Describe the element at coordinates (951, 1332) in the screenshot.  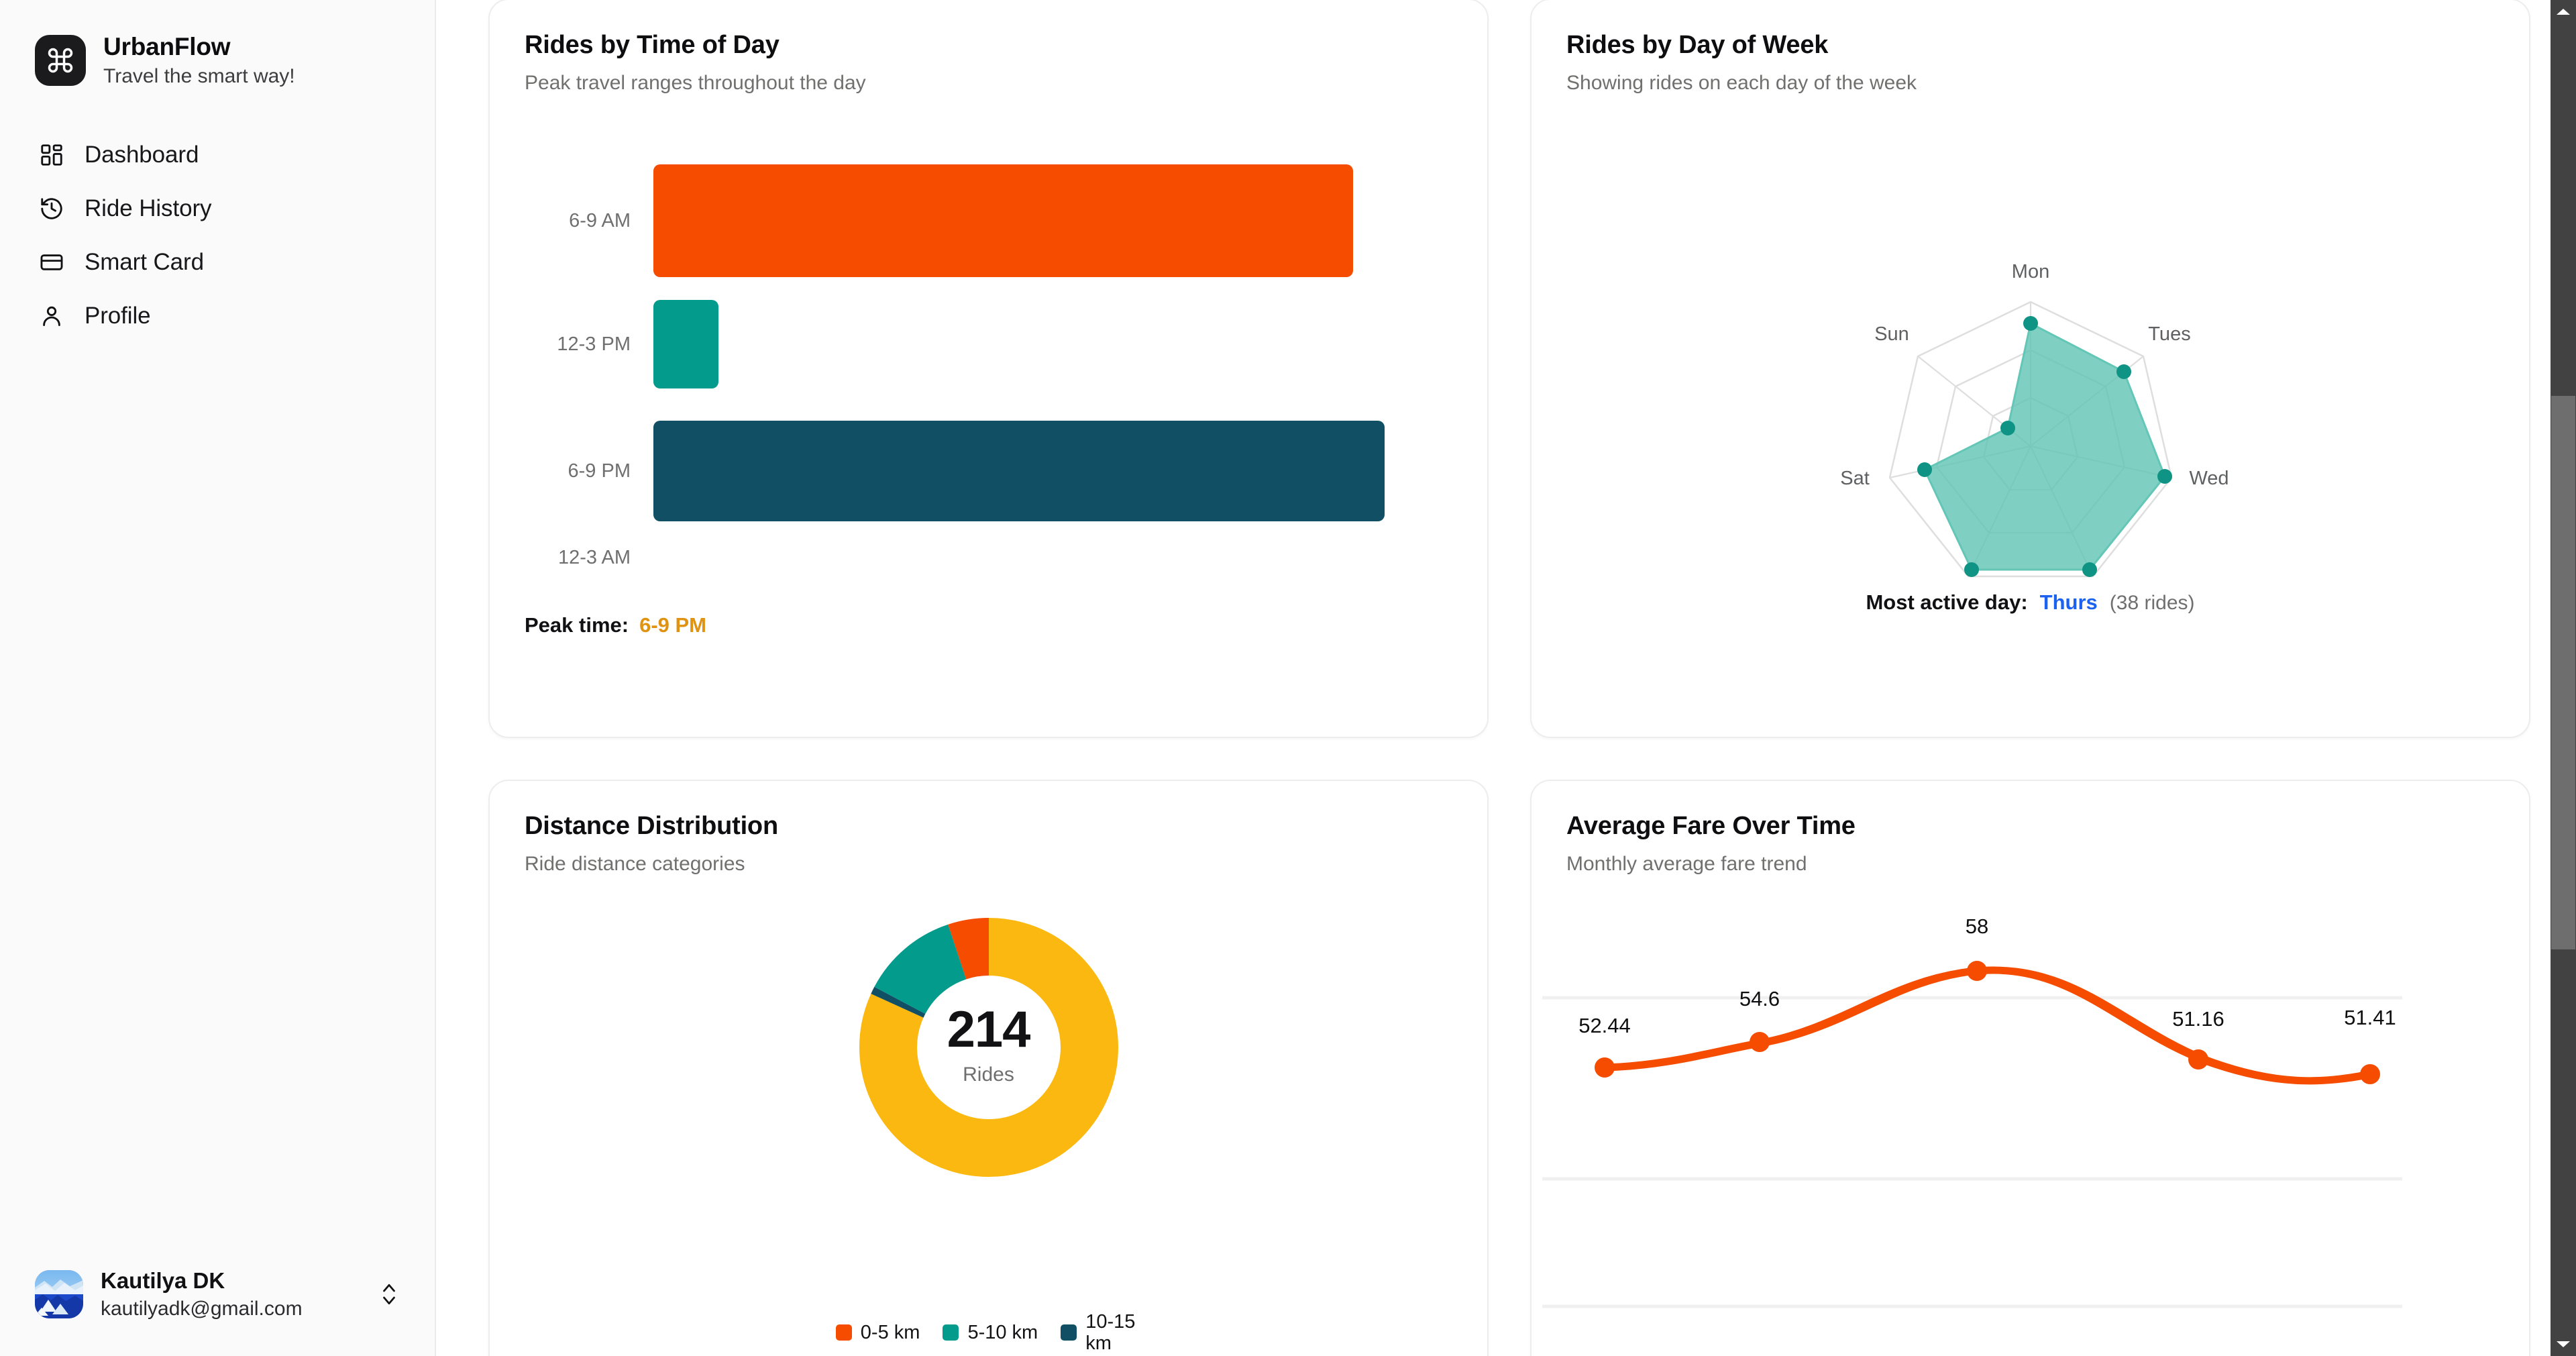
I see `legend-swatch-5-10km` at that location.